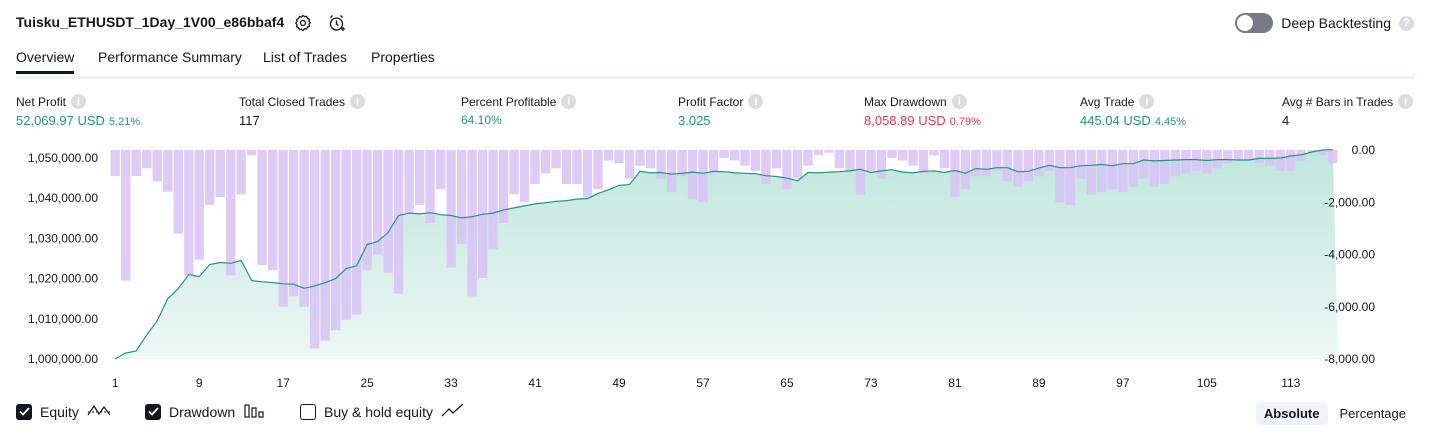 The width and height of the screenshot is (1431, 438). What do you see at coordinates (905, 120) in the screenshot?
I see `stat-value: 8,058.89 USD` at bounding box center [905, 120].